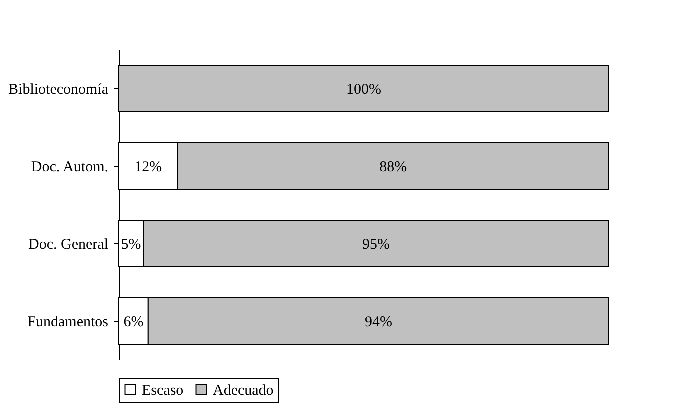  Describe the element at coordinates (69, 167) in the screenshot. I see `y-tick-label: Doc. Autom.` at that location.